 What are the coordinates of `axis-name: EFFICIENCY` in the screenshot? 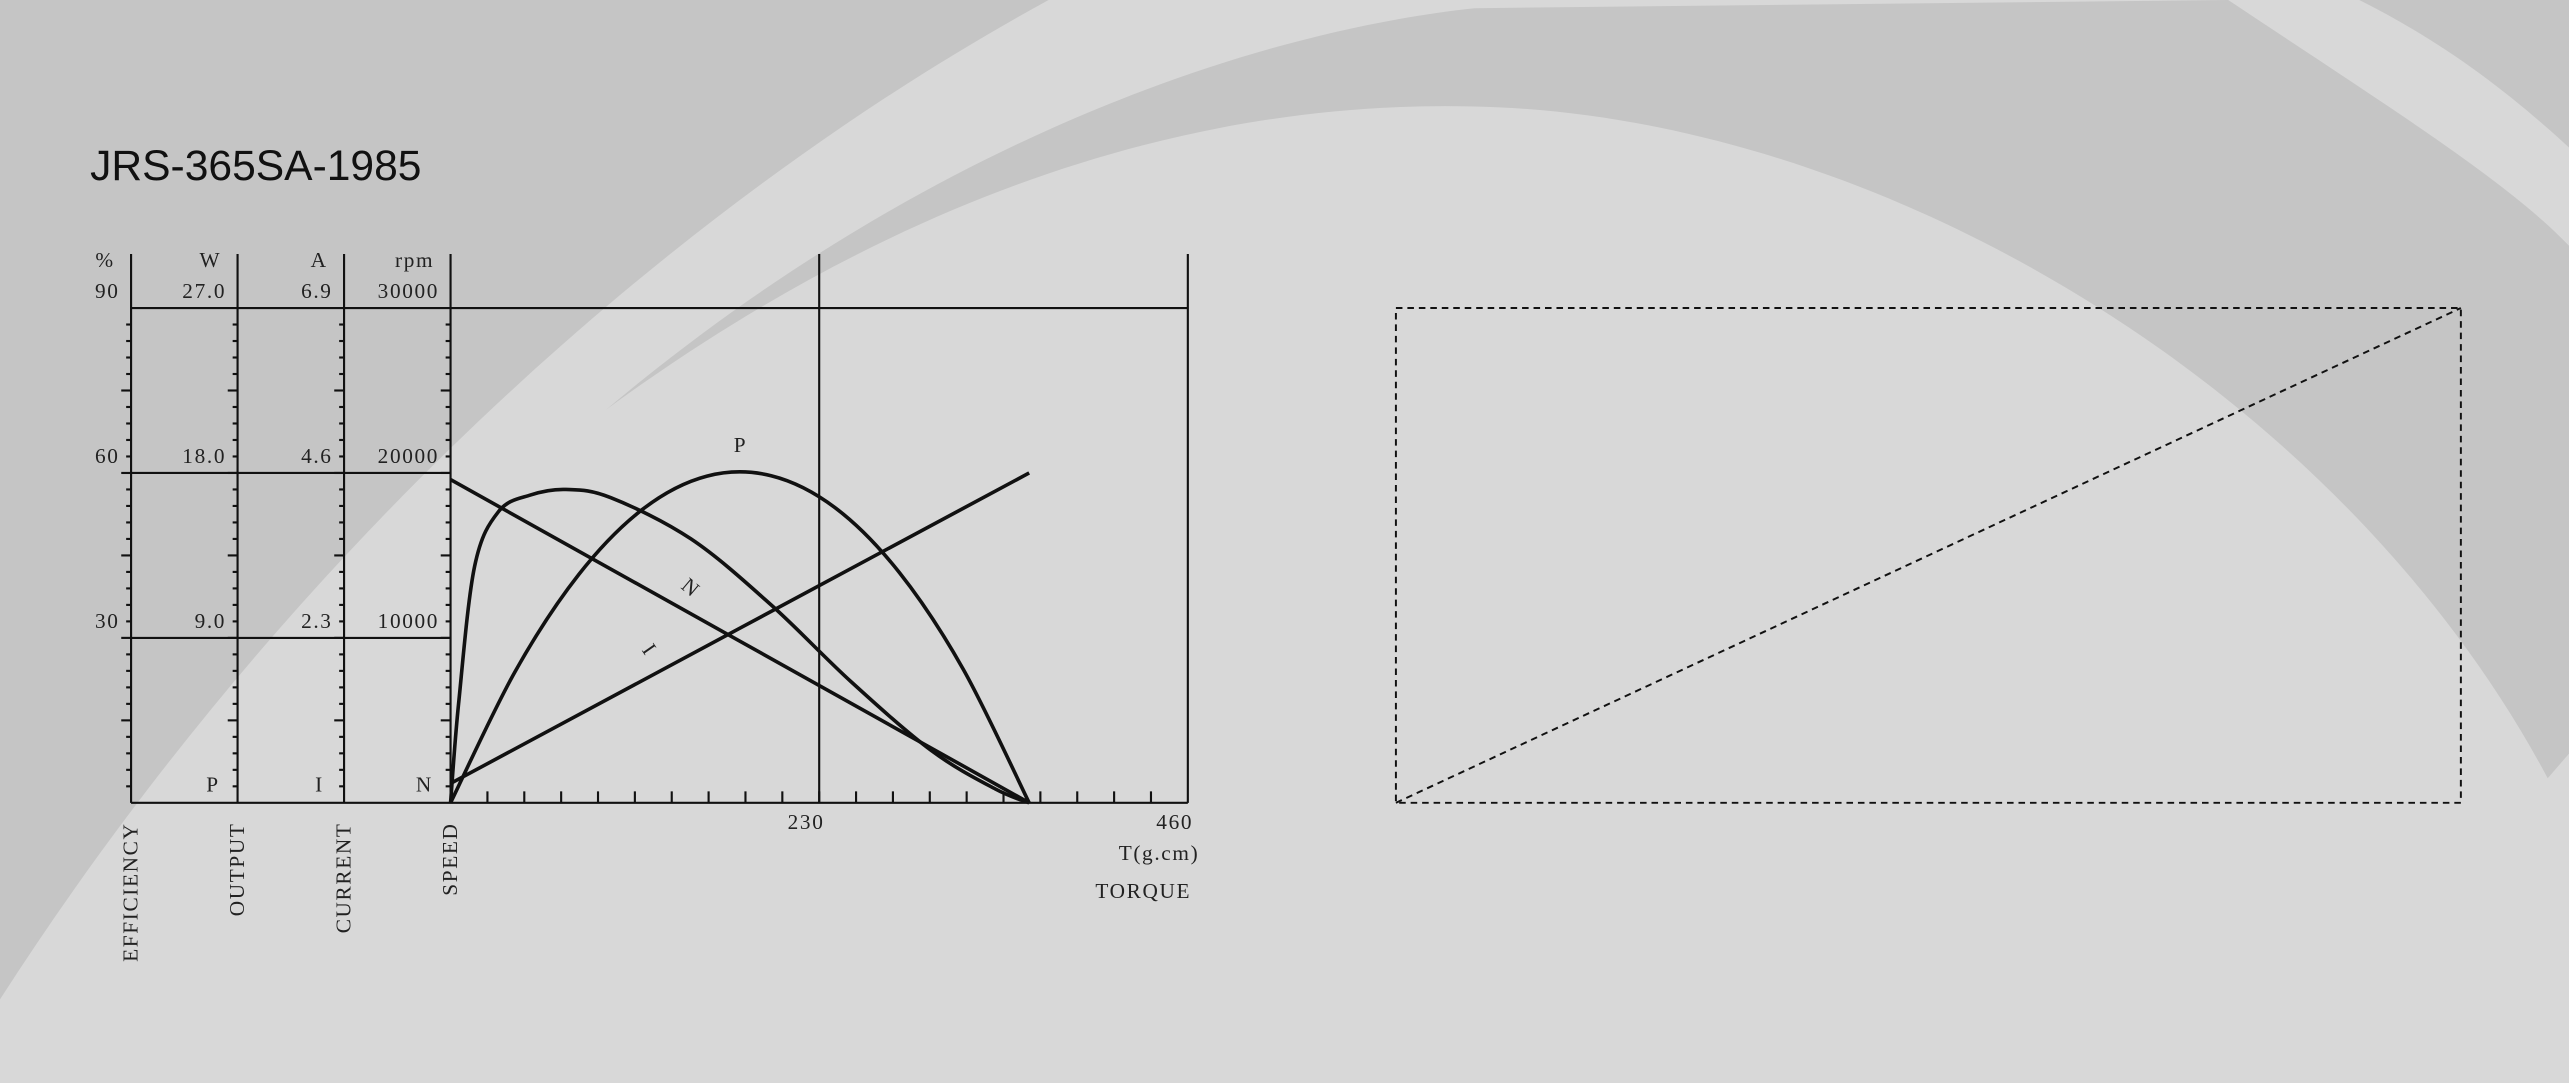 It's located at (131, 891).